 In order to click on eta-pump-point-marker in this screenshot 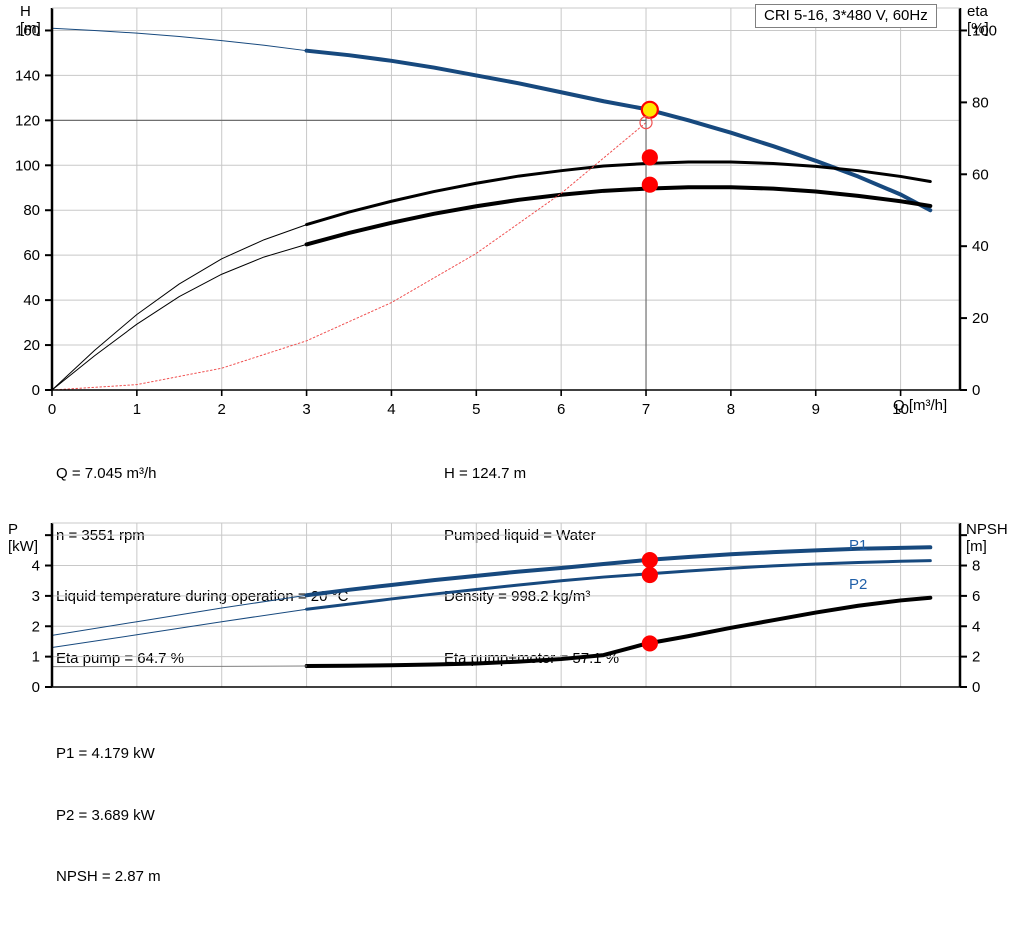, I will do `click(649, 157)`.